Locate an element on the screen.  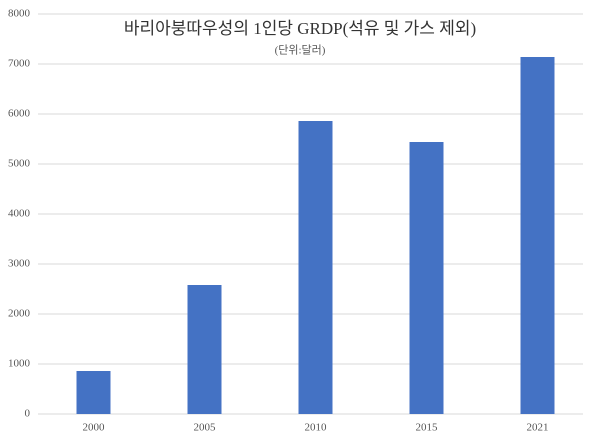
y-tick-label: 2000 is located at coordinates (19, 314).